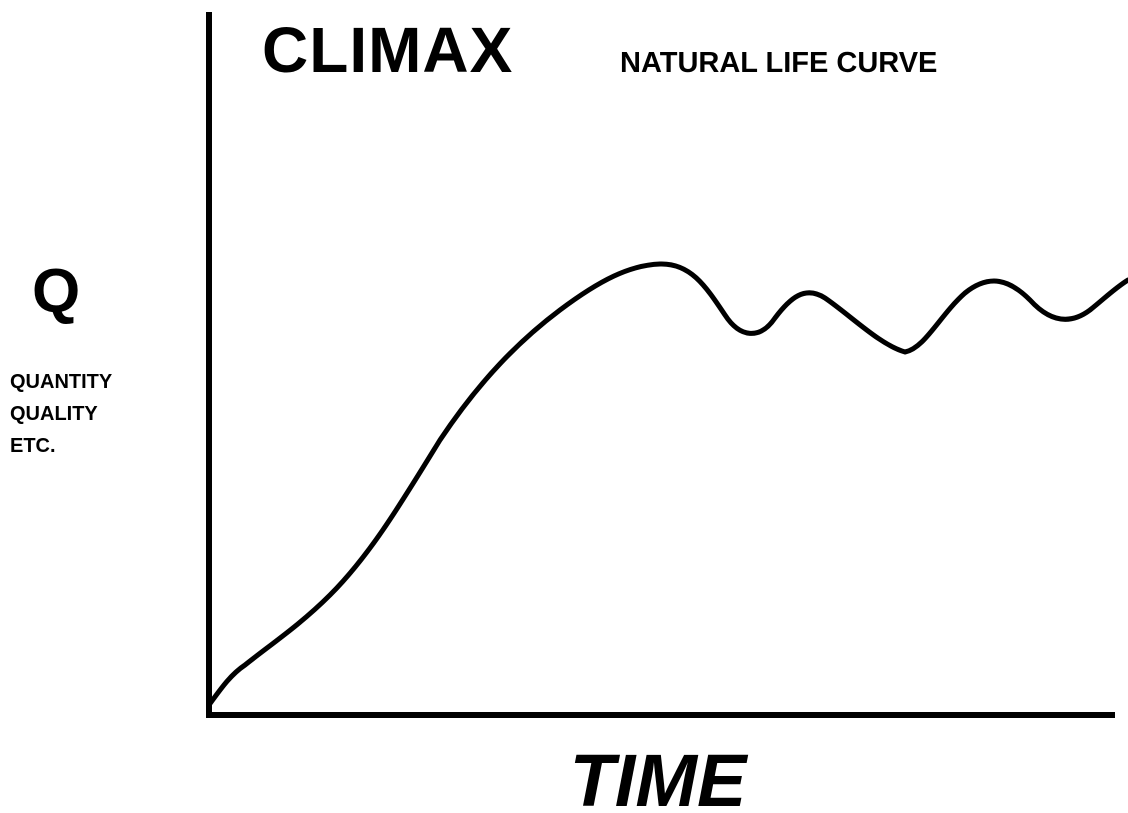 The image size is (1128, 813). I want to click on y-label-line: QUALITY, so click(54, 414).